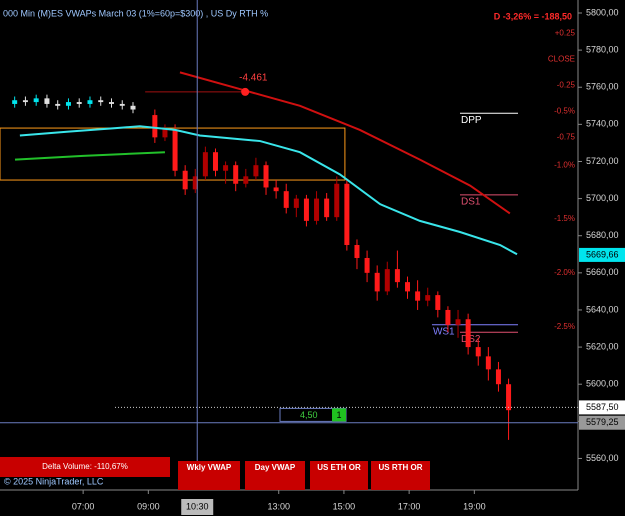 This screenshot has height=516, width=625. Describe the element at coordinates (602, 235) in the screenshot. I see `y-tick-label: 5680,00` at that location.